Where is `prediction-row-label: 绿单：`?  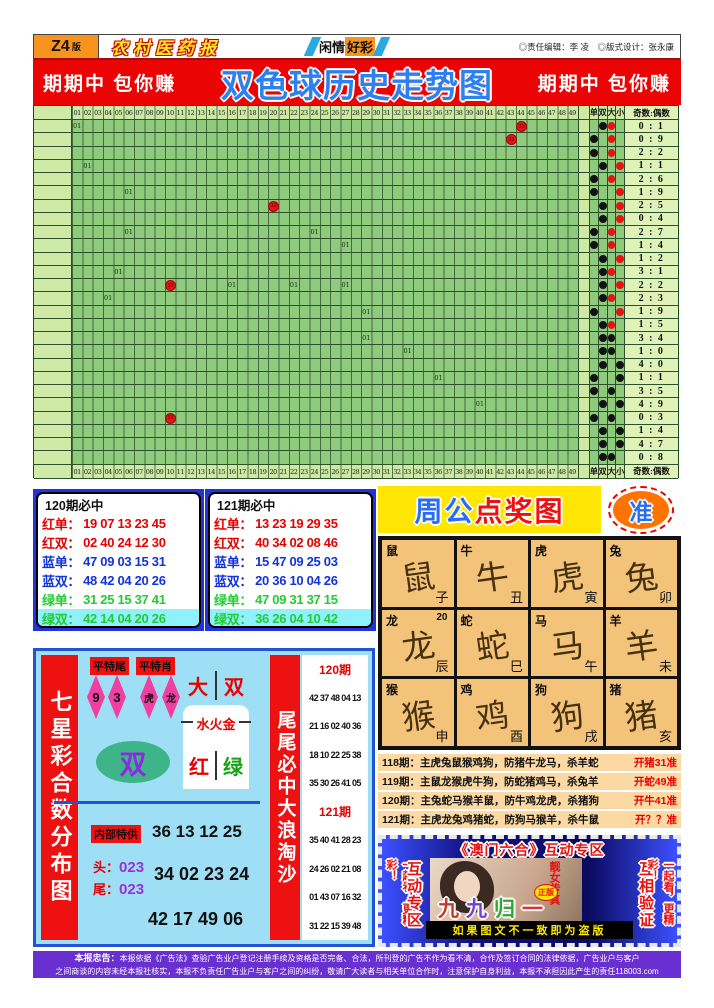
prediction-row-label: 绿单： is located at coordinates (233, 600).